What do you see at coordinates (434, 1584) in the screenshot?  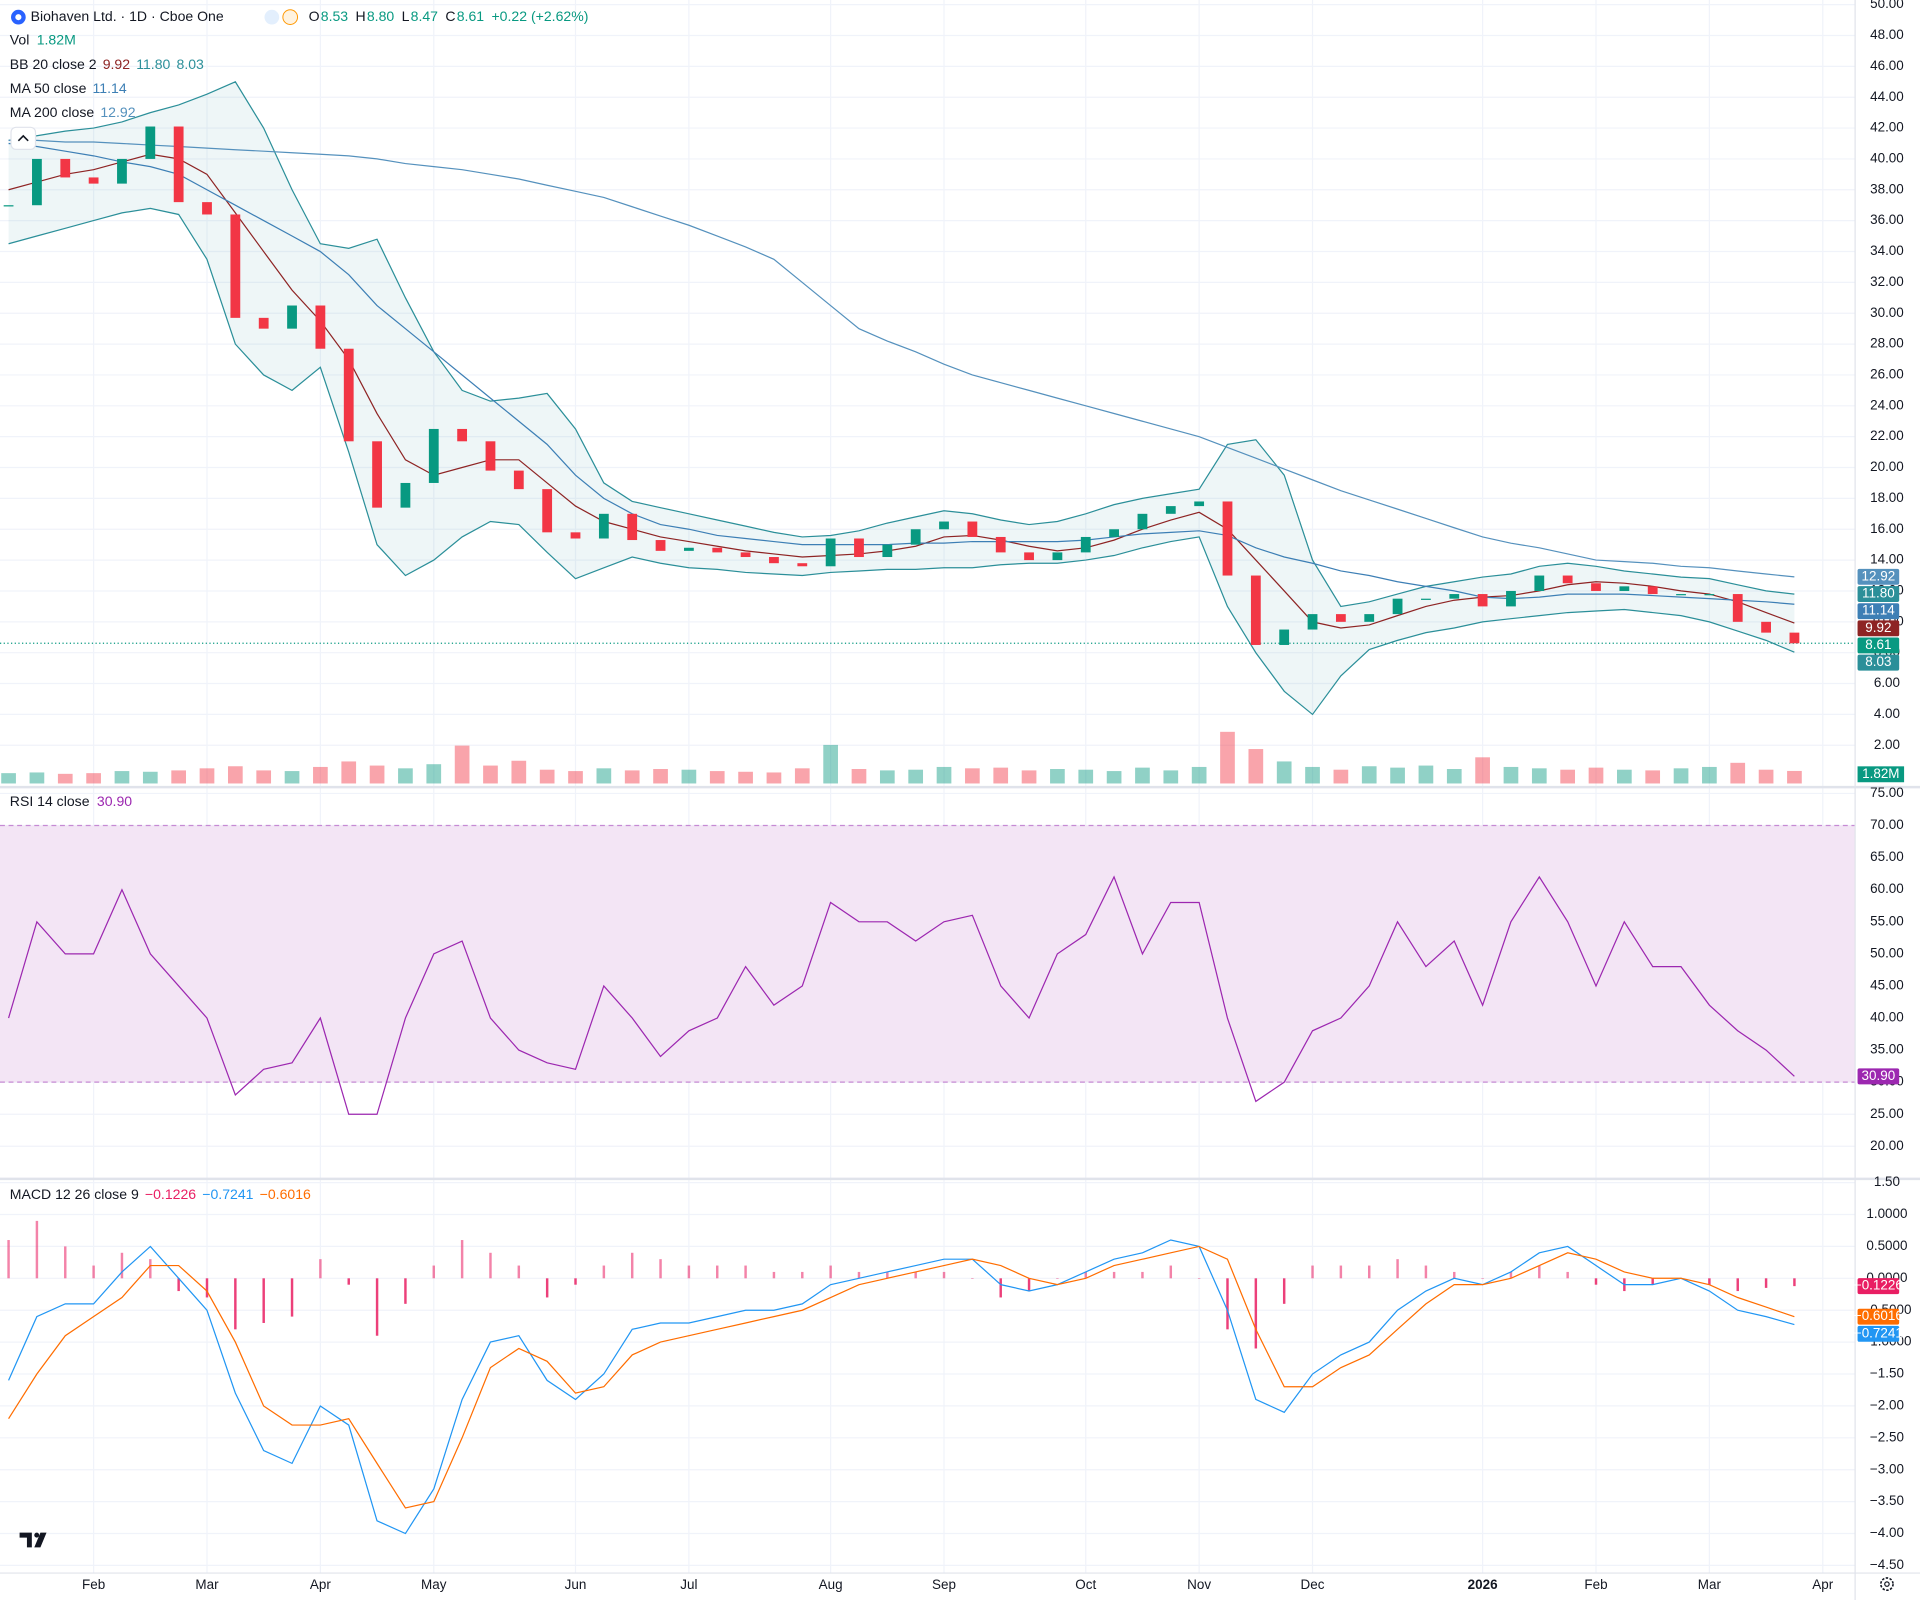 I see `x-tick-label: May` at bounding box center [434, 1584].